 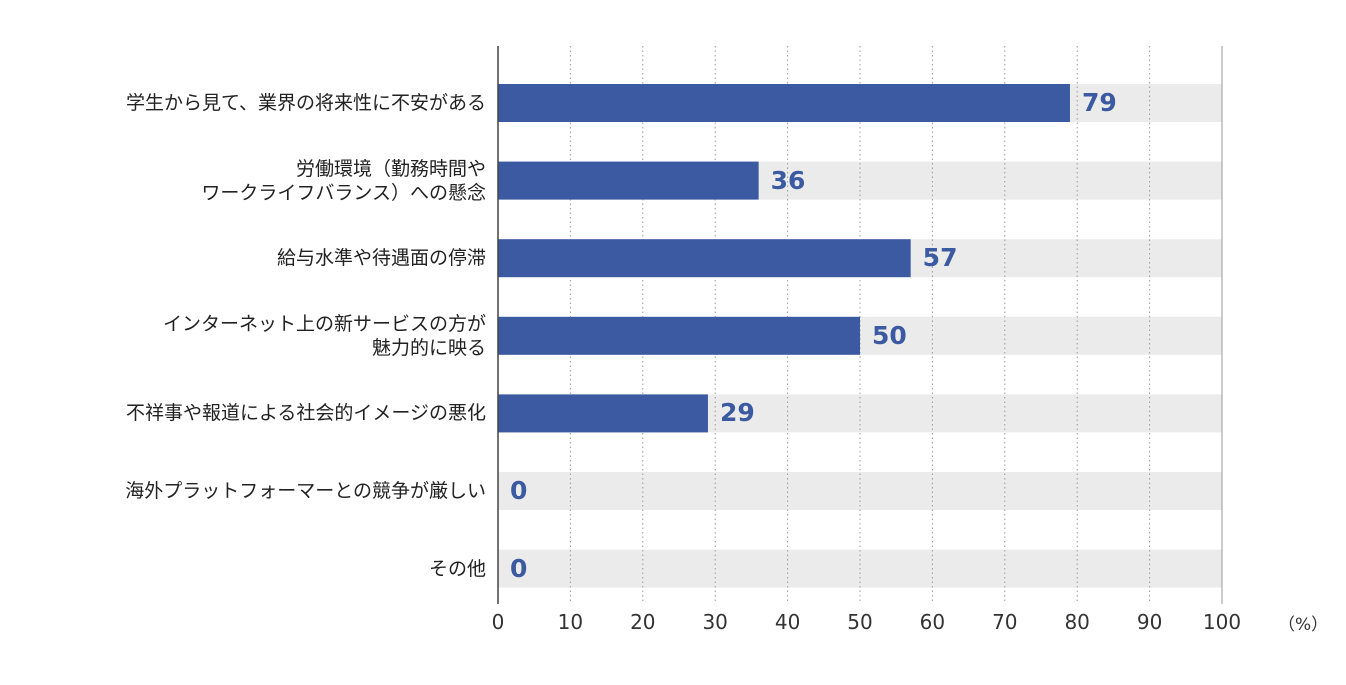 I want to click on category-label-line: 魅力的に映る, so click(x=428, y=347).